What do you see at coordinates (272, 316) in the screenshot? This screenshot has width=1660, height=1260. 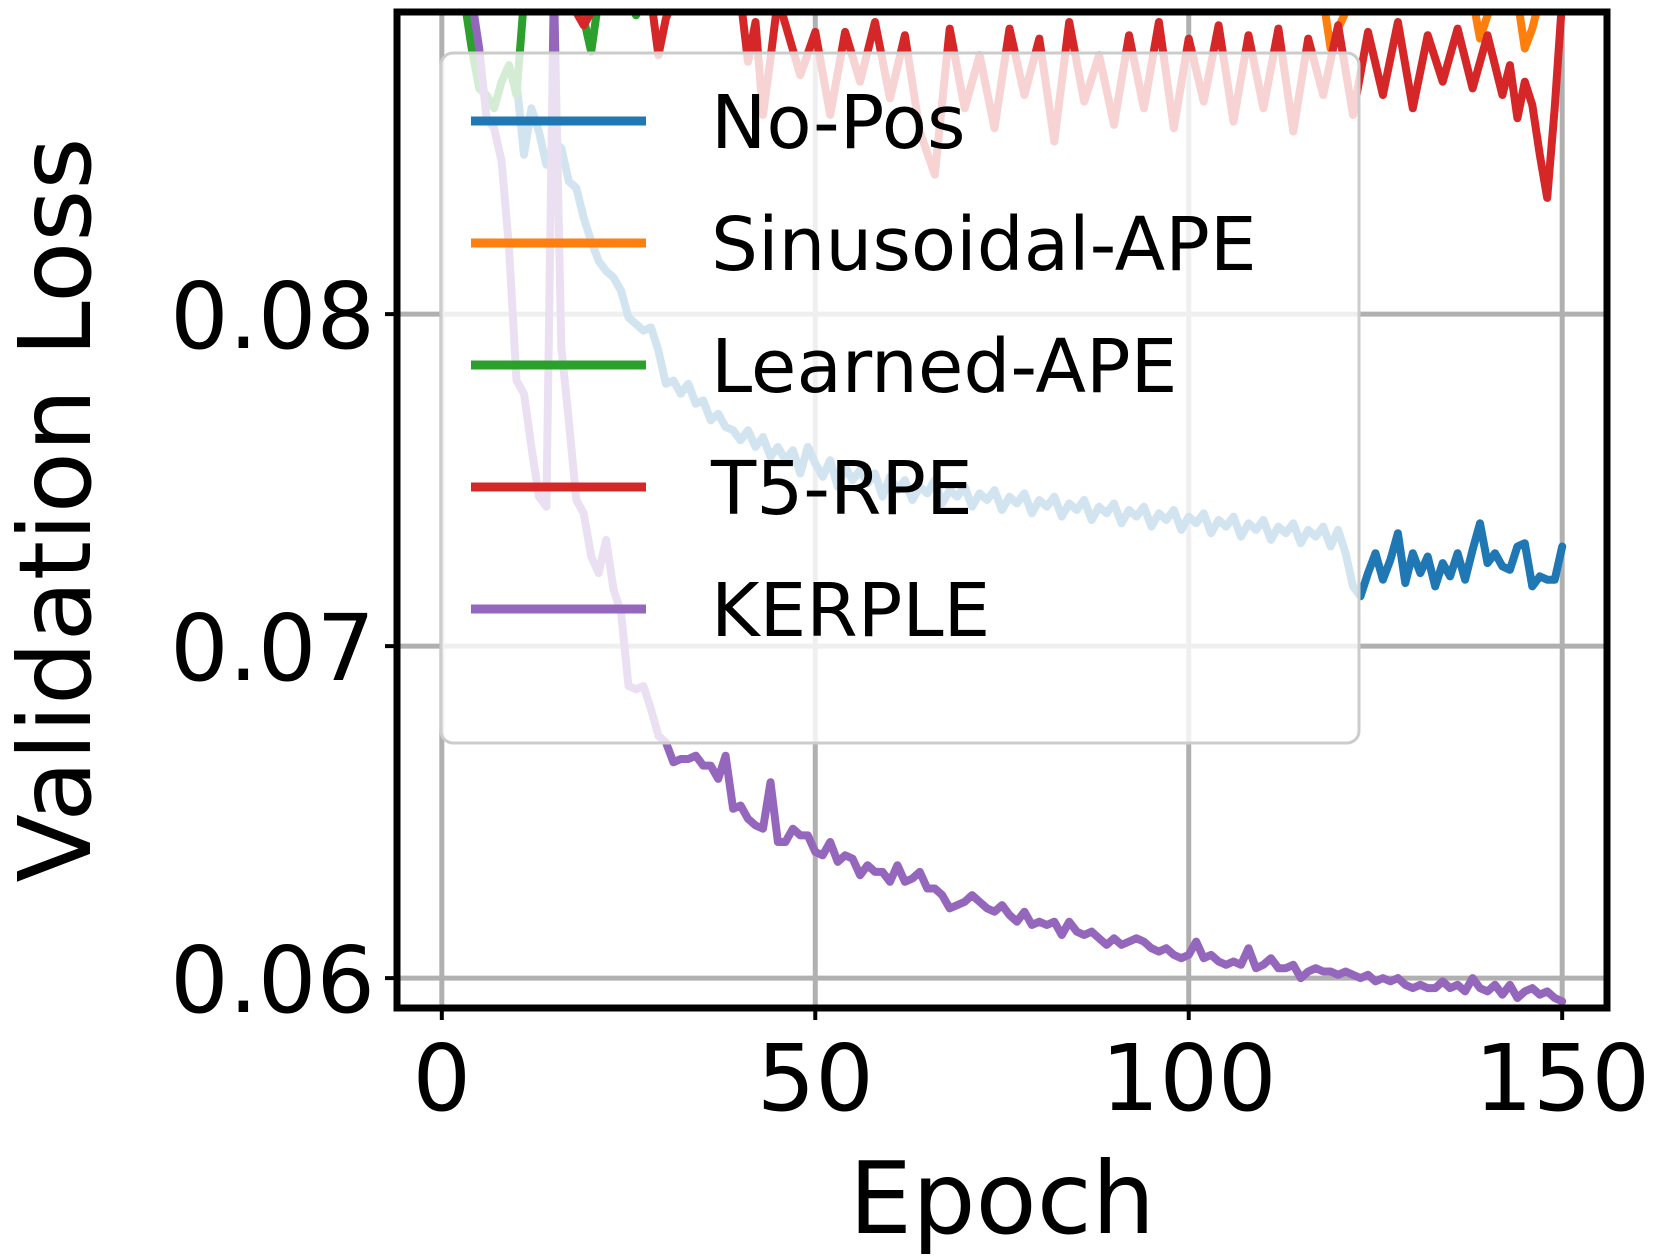 I see `y-tick-label: 0.08` at bounding box center [272, 316].